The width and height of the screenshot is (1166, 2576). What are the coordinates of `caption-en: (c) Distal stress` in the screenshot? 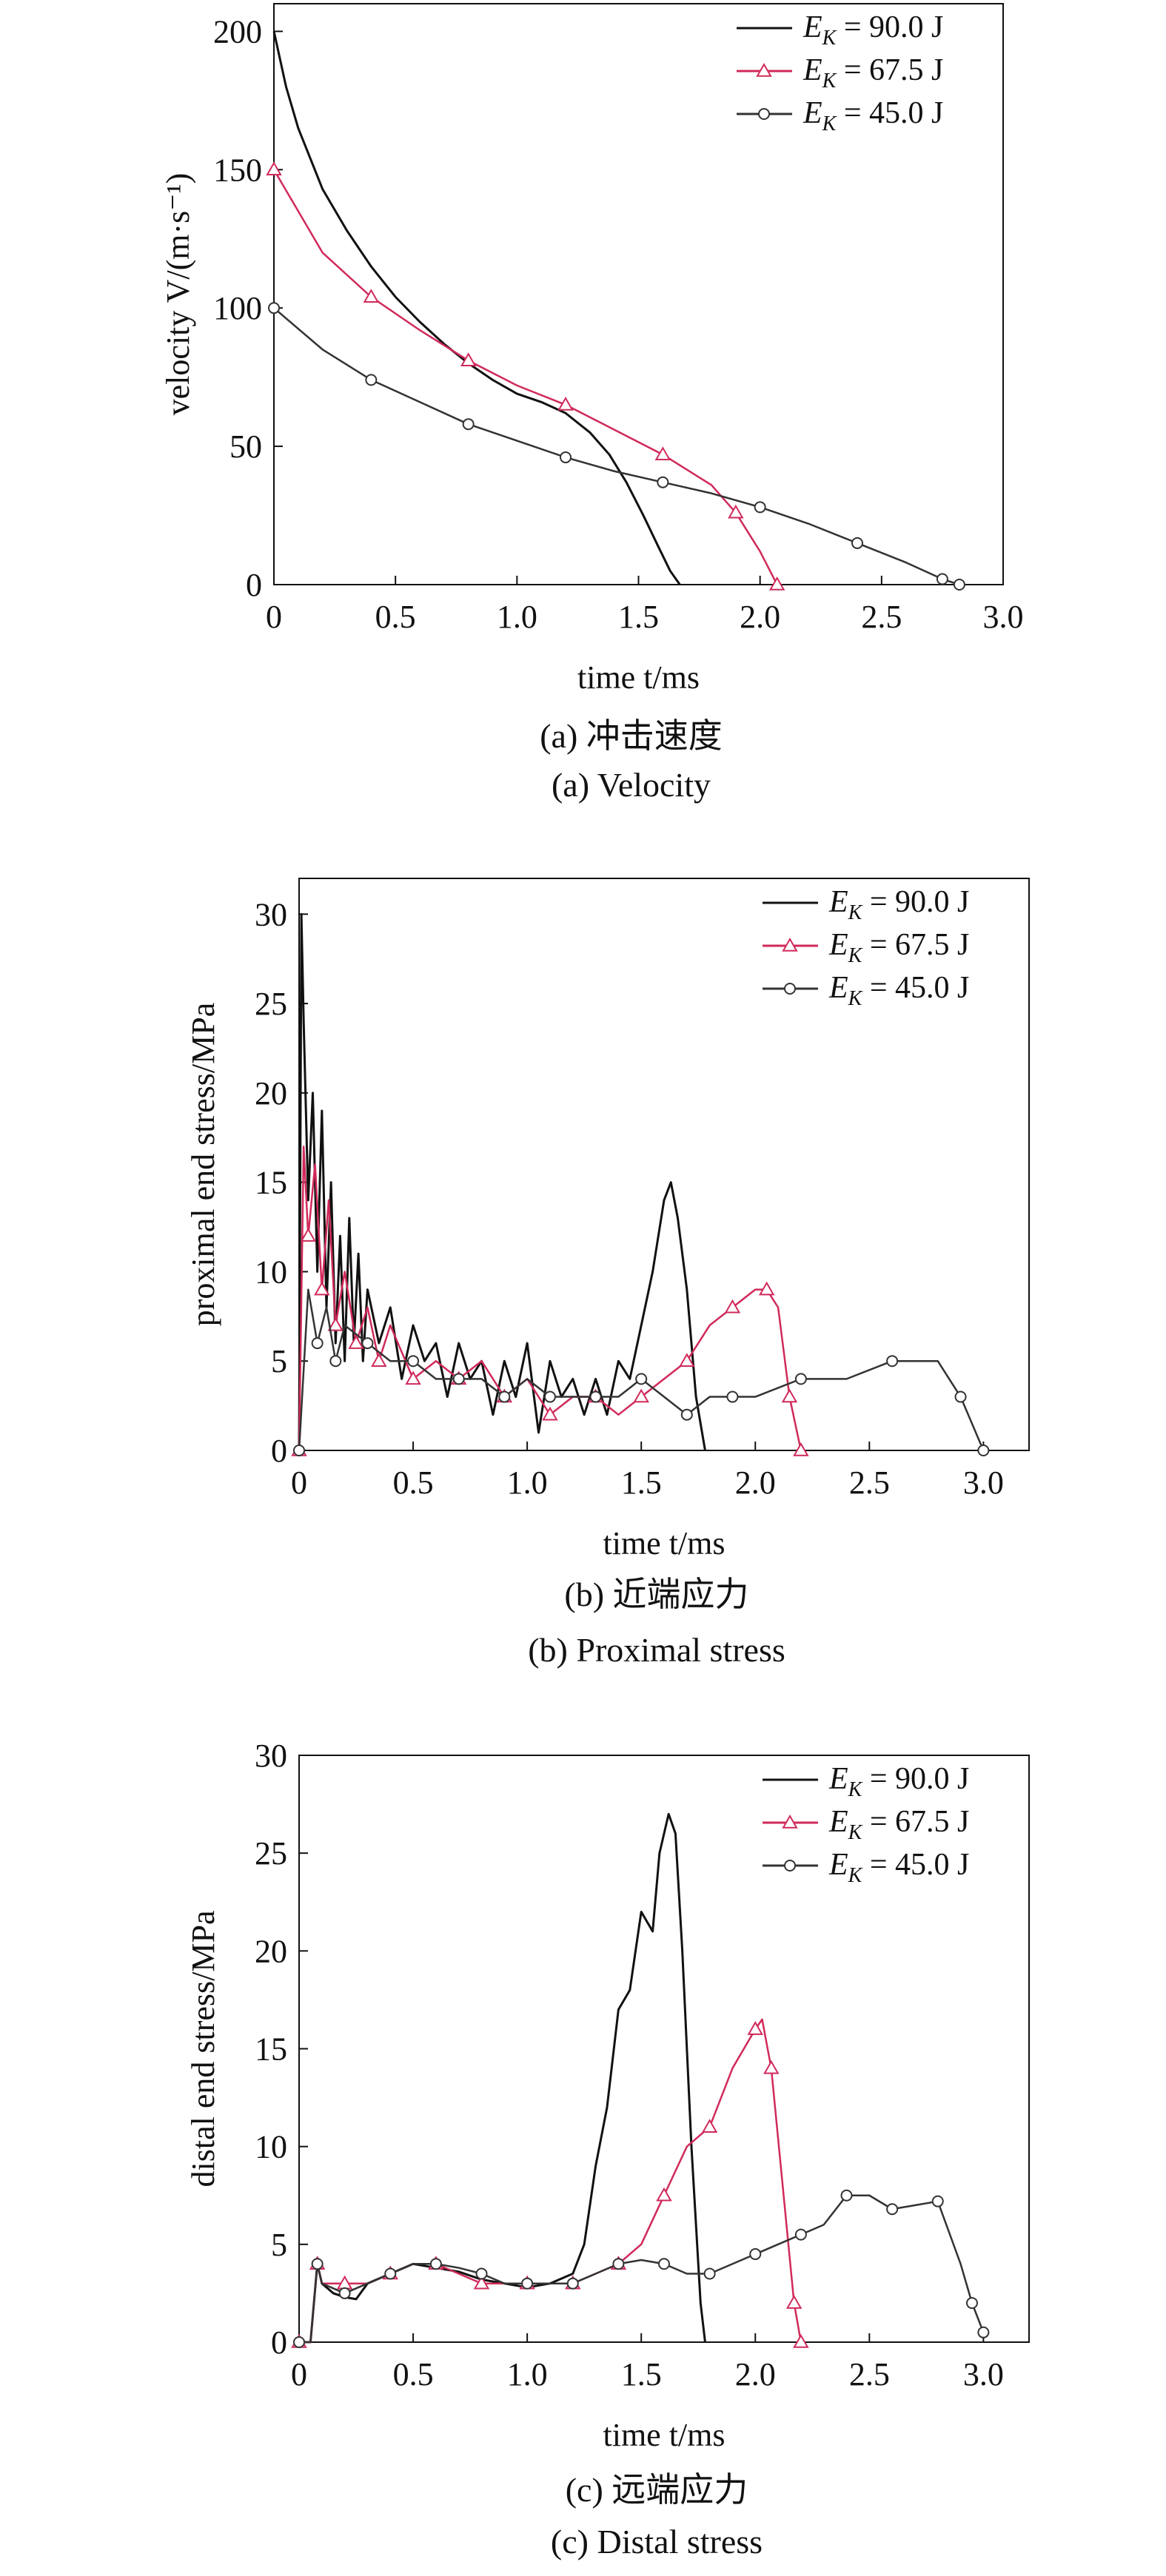 It's located at (657, 2541).